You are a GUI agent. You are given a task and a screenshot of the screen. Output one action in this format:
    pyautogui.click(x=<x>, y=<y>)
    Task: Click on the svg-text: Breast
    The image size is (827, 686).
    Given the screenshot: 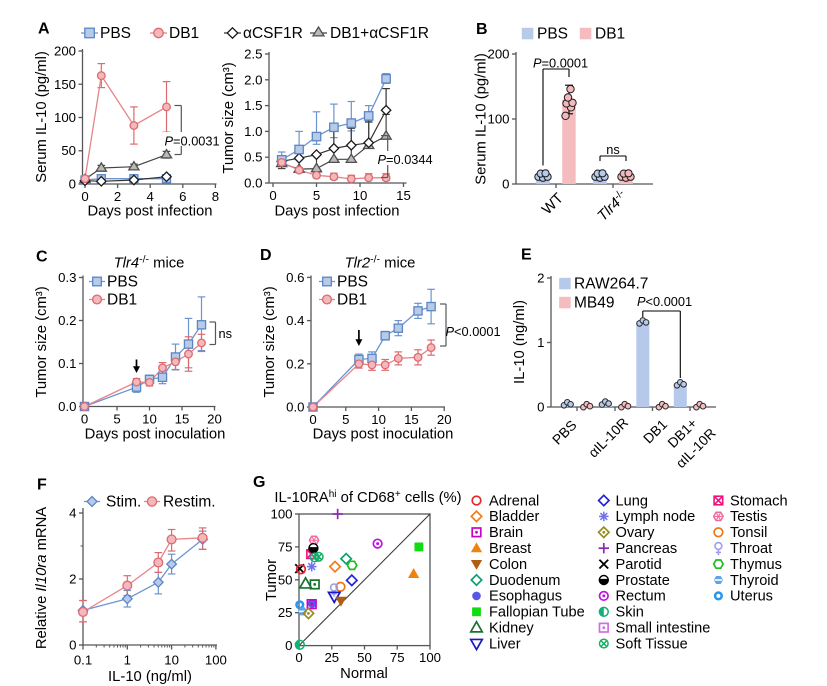 What is the action you would take?
    pyautogui.click(x=510, y=549)
    